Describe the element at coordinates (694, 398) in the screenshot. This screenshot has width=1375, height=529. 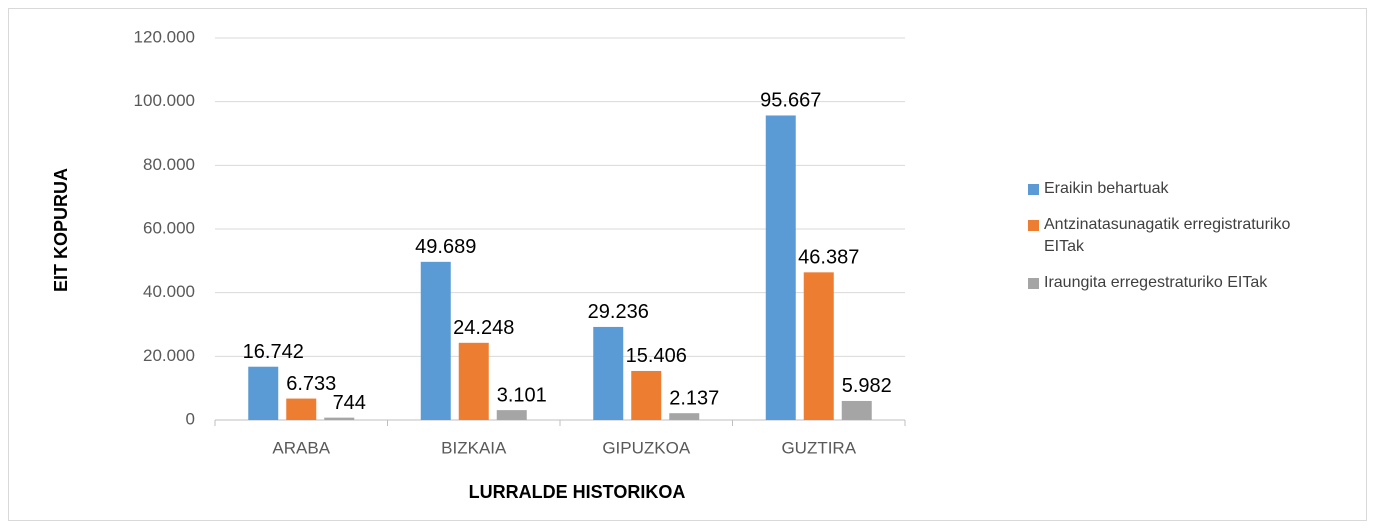
I see `value-label: 2.137` at that location.